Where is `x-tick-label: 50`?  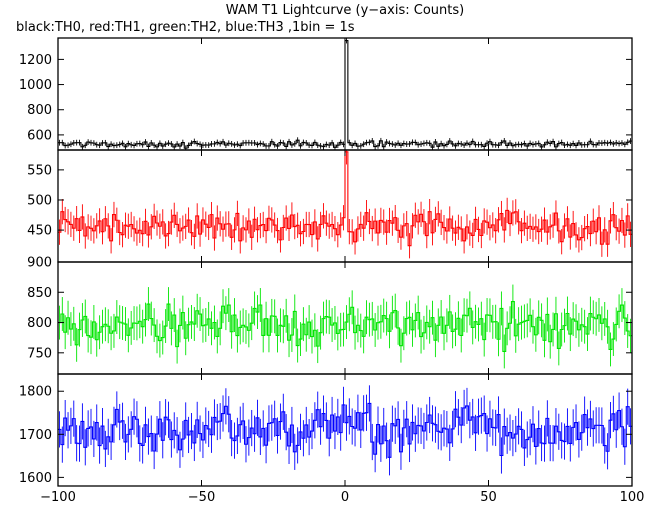 x-tick-label: 50 is located at coordinates (488, 497).